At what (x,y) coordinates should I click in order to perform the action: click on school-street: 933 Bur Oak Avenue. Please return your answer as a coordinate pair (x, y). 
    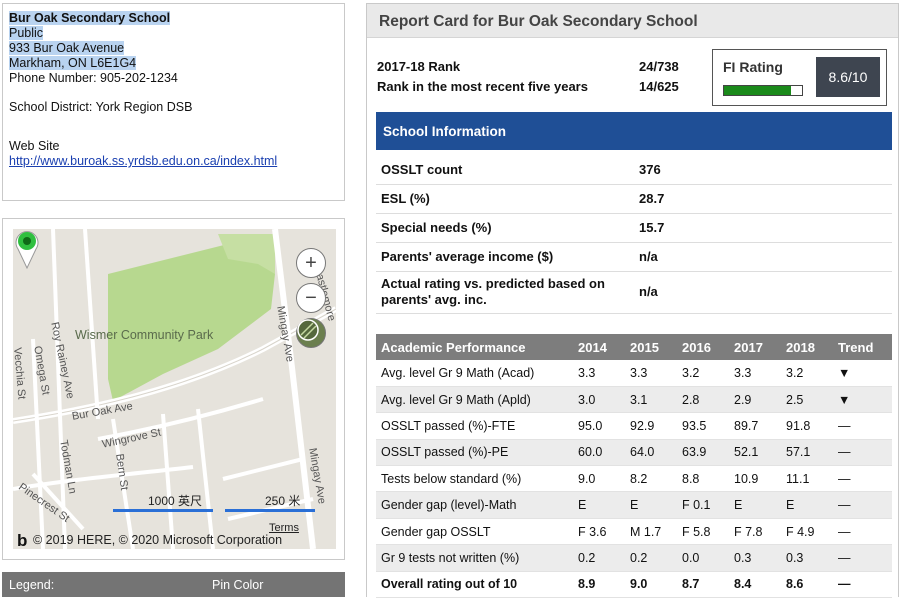
    Looking at the image, I should click on (67, 48).